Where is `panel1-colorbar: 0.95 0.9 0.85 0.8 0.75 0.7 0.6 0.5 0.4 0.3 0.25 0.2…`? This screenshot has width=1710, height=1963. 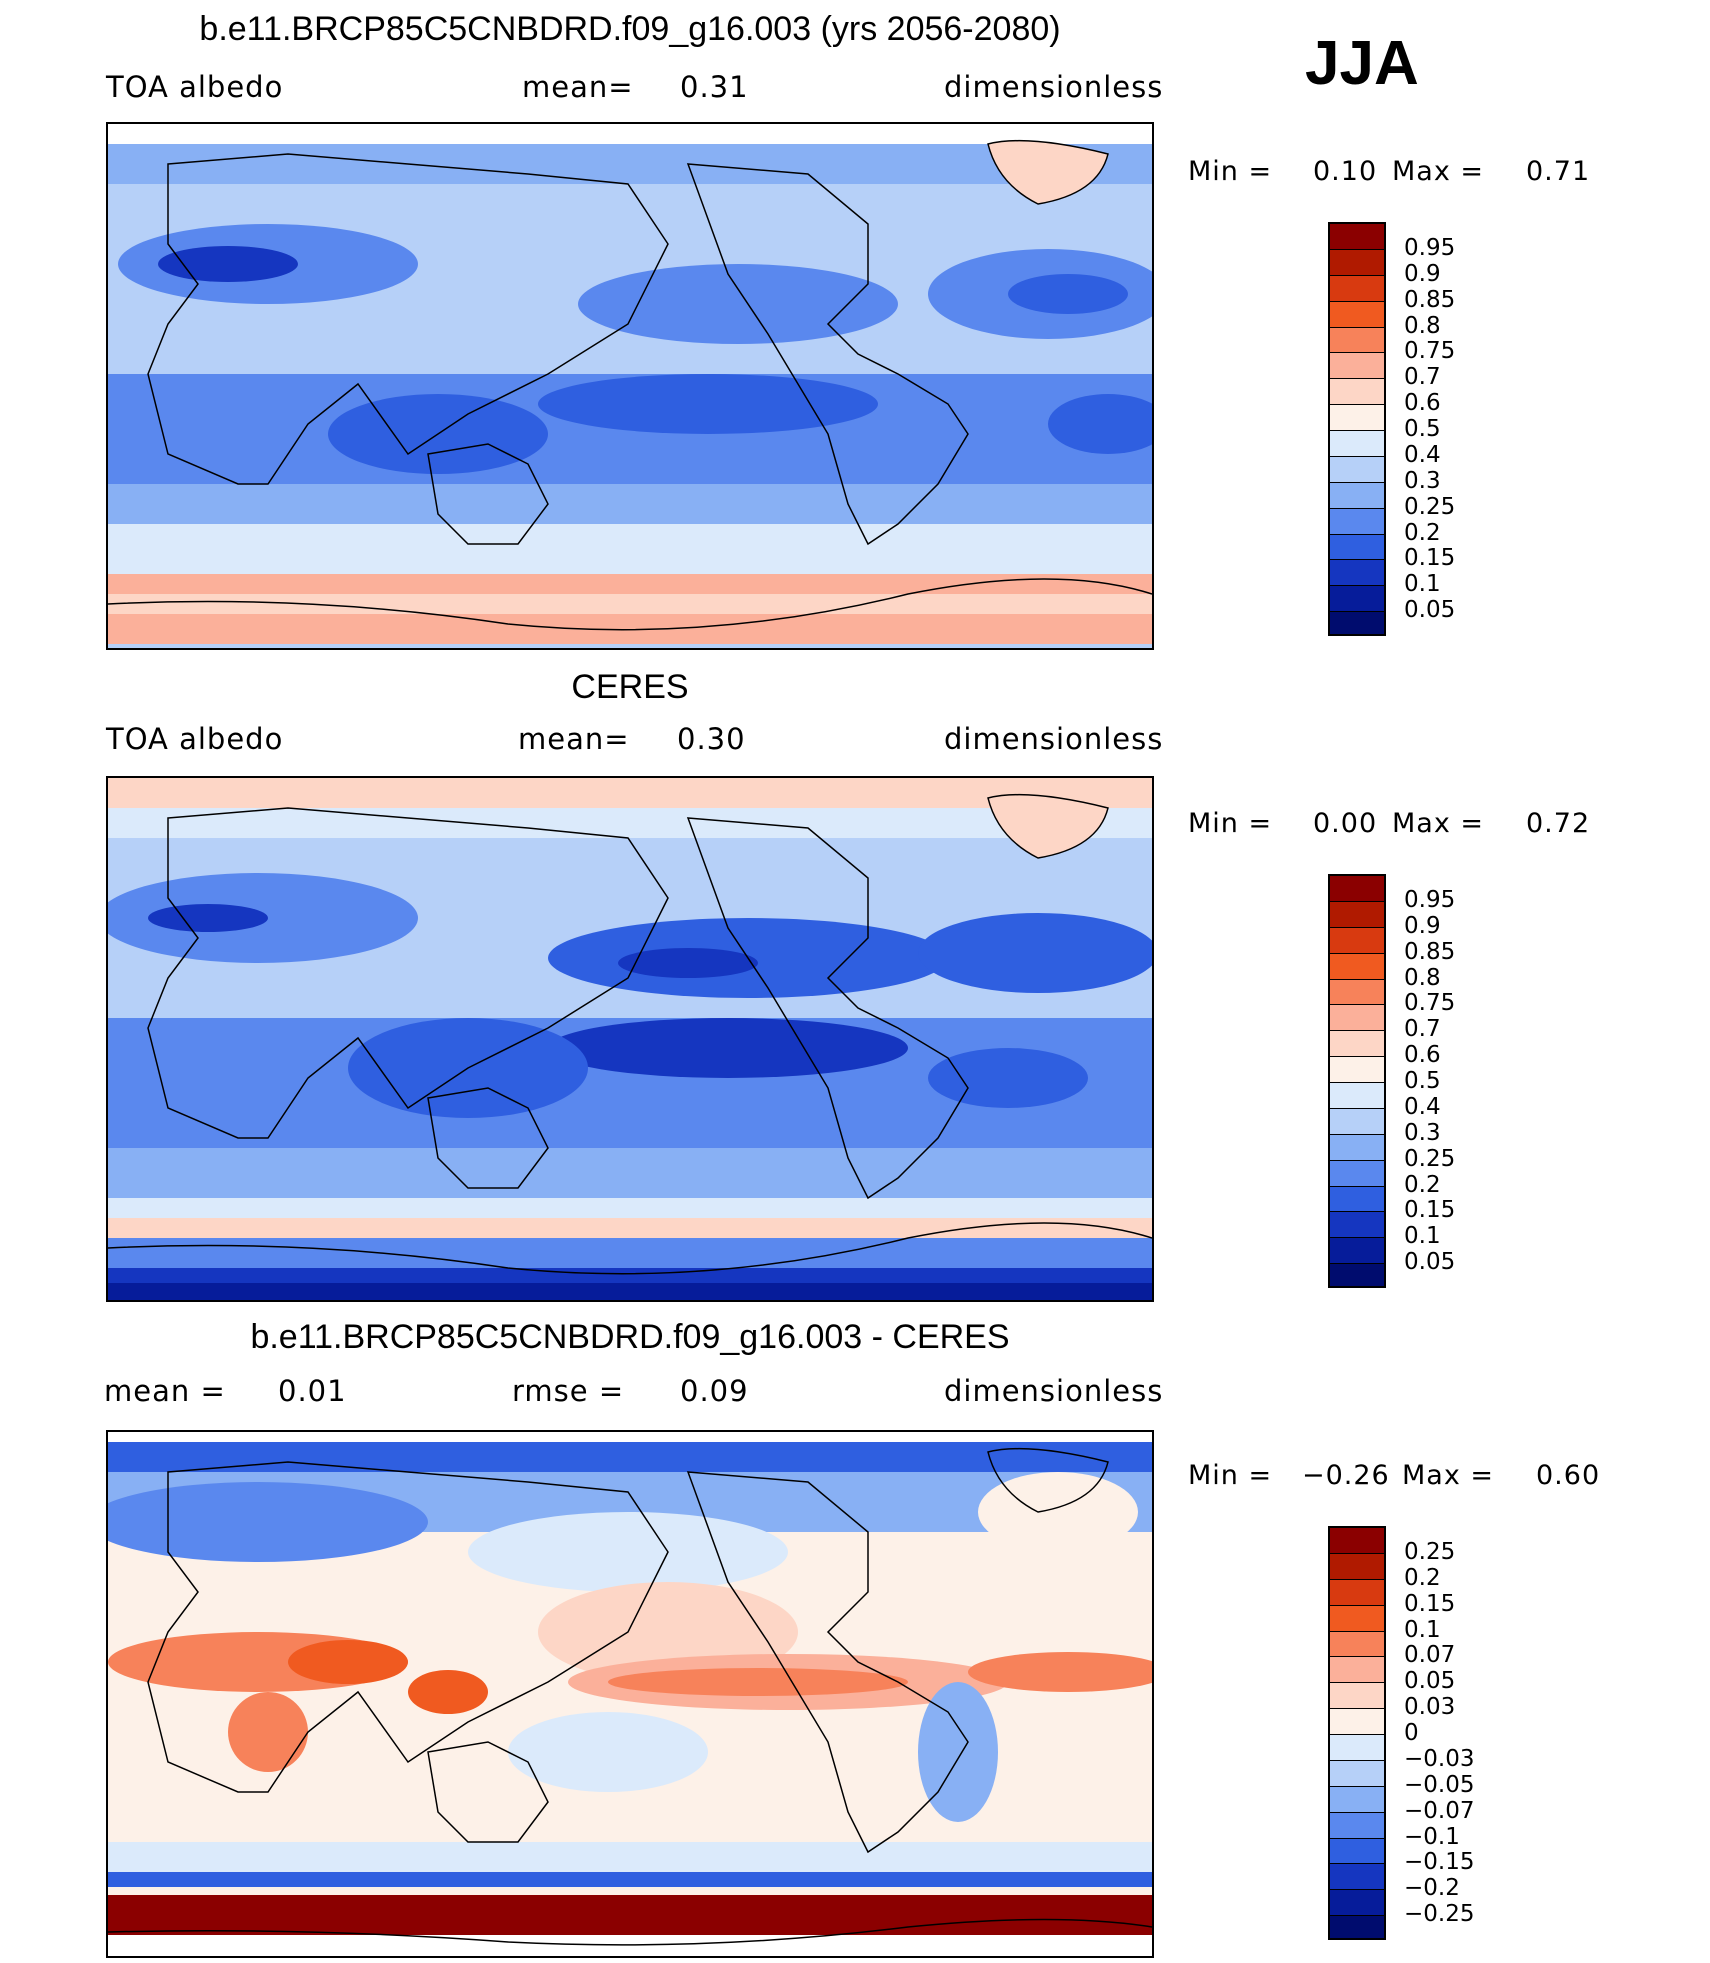 panel1-colorbar: 0.95 0.9 0.85 0.8 0.75 0.7 0.6 0.5 0.4 0.3 0.25 0.2… is located at coordinates (1391, 429).